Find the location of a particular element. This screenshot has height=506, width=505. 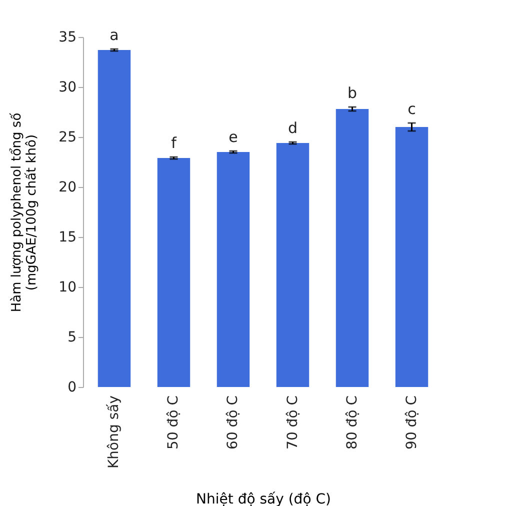

annotation: c is located at coordinates (412, 109).